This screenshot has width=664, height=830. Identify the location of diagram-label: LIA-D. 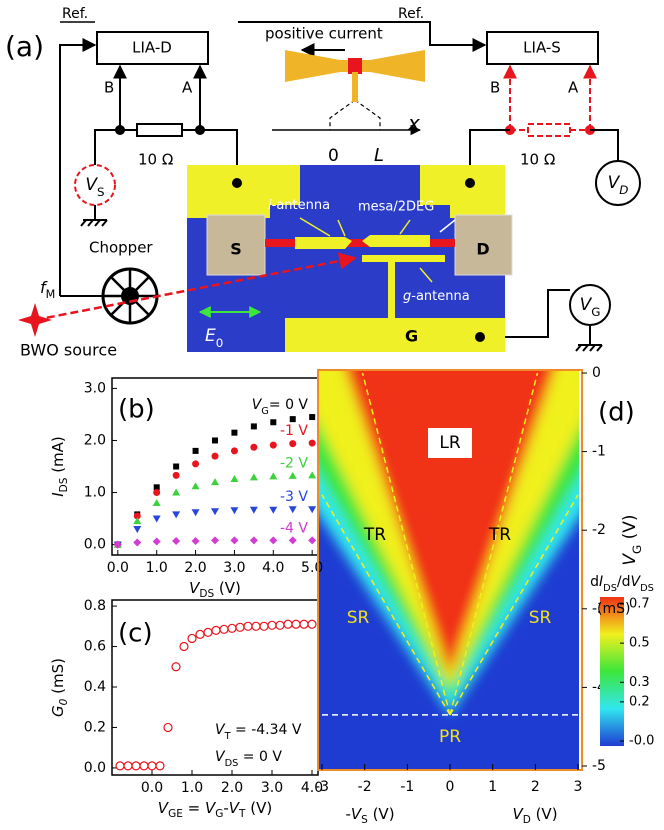
(152, 48).